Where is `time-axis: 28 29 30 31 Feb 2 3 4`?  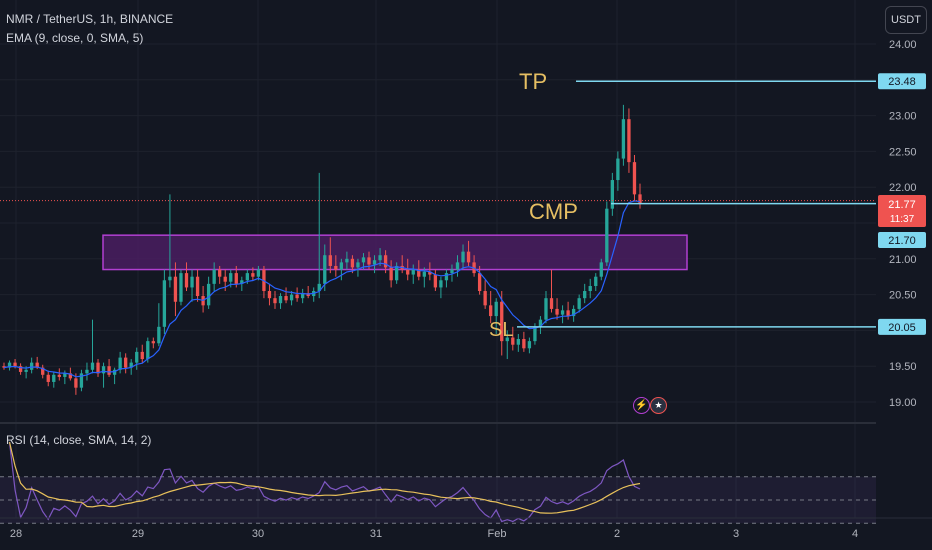
time-axis: 28 29 30 31 Feb 2 3 4 is located at coordinates (466, 528).